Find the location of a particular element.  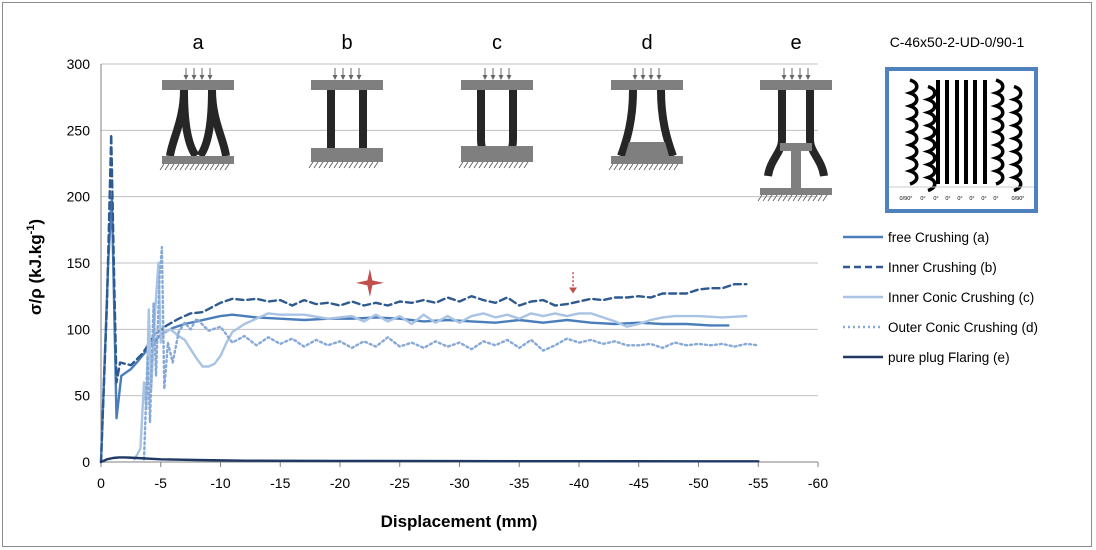

mode-label-b: b is located at coordinates (346, 43).